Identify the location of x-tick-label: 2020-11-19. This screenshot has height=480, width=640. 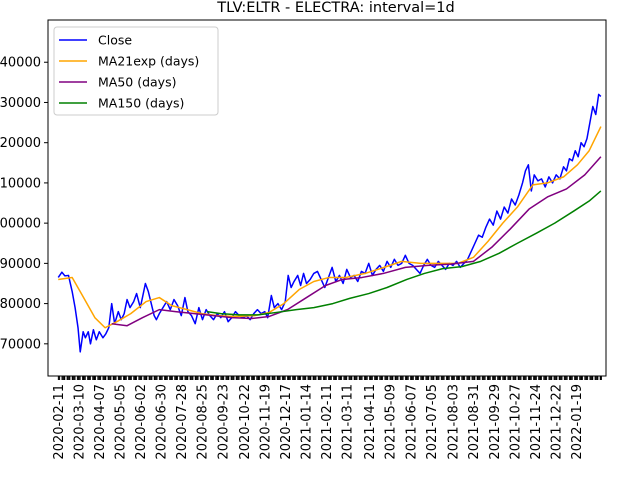
(265, 422).